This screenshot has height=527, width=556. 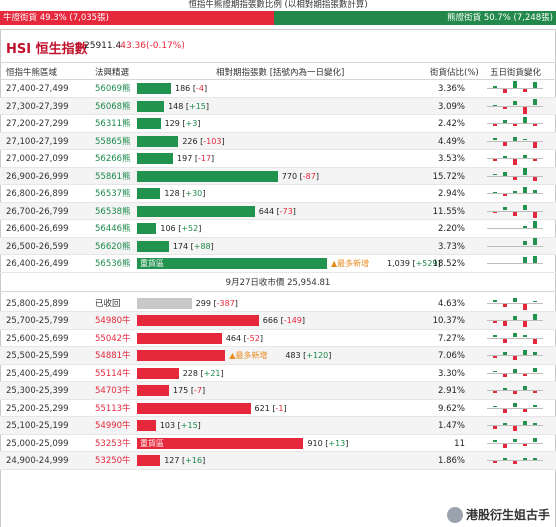 What do you see at coordinates (448, 211) in the screenshot?
I see `share-pct: 11.55%` at bounding box center [448, 211].